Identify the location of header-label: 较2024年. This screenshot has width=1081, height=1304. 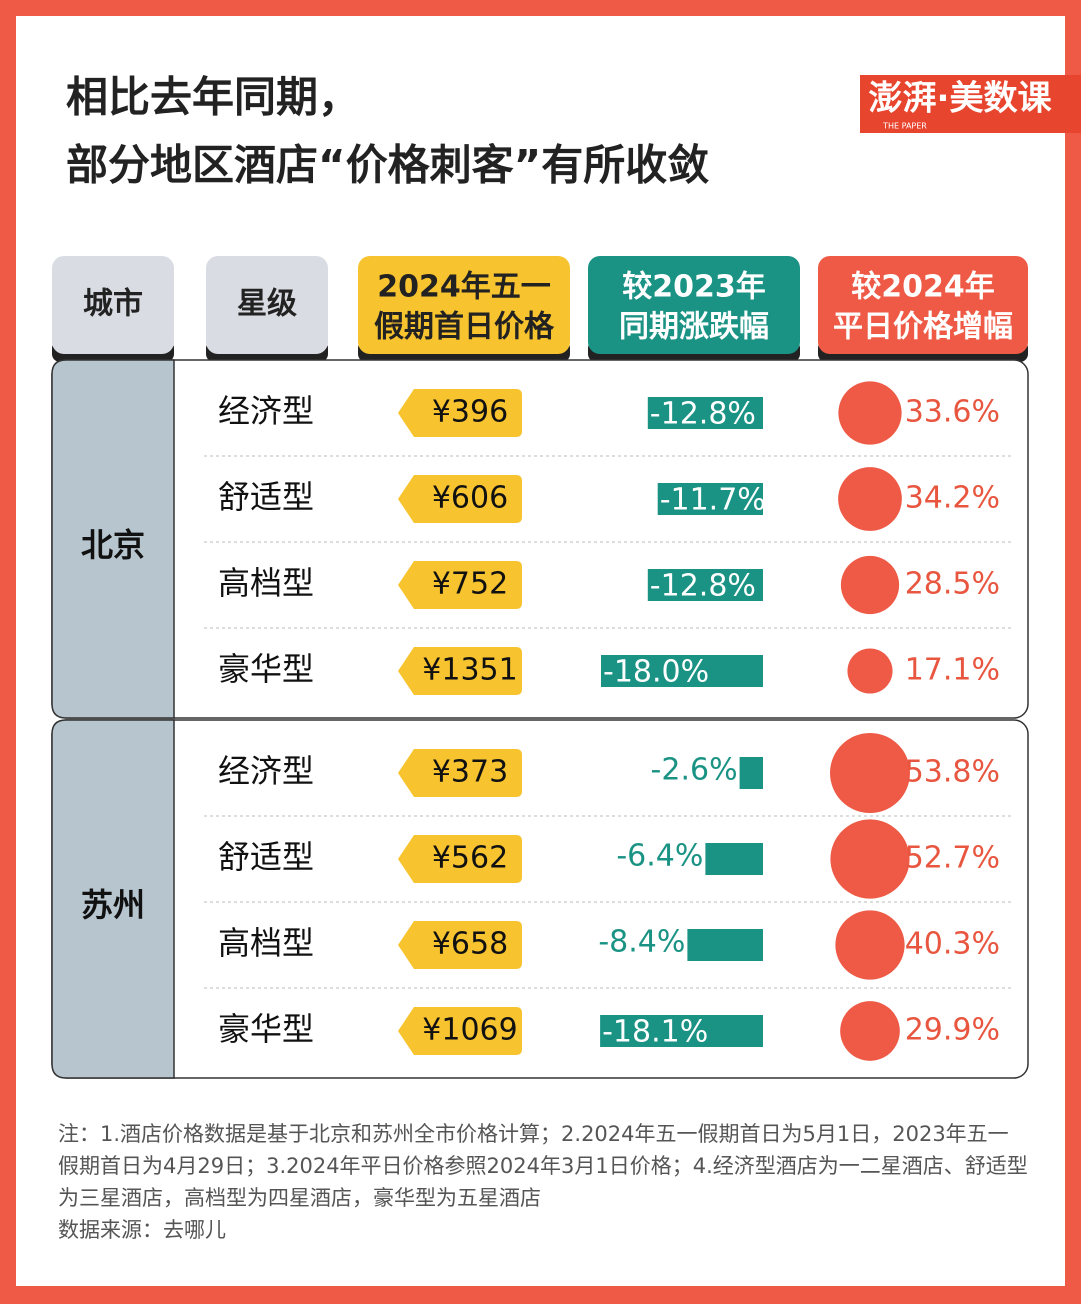
(923, 287).